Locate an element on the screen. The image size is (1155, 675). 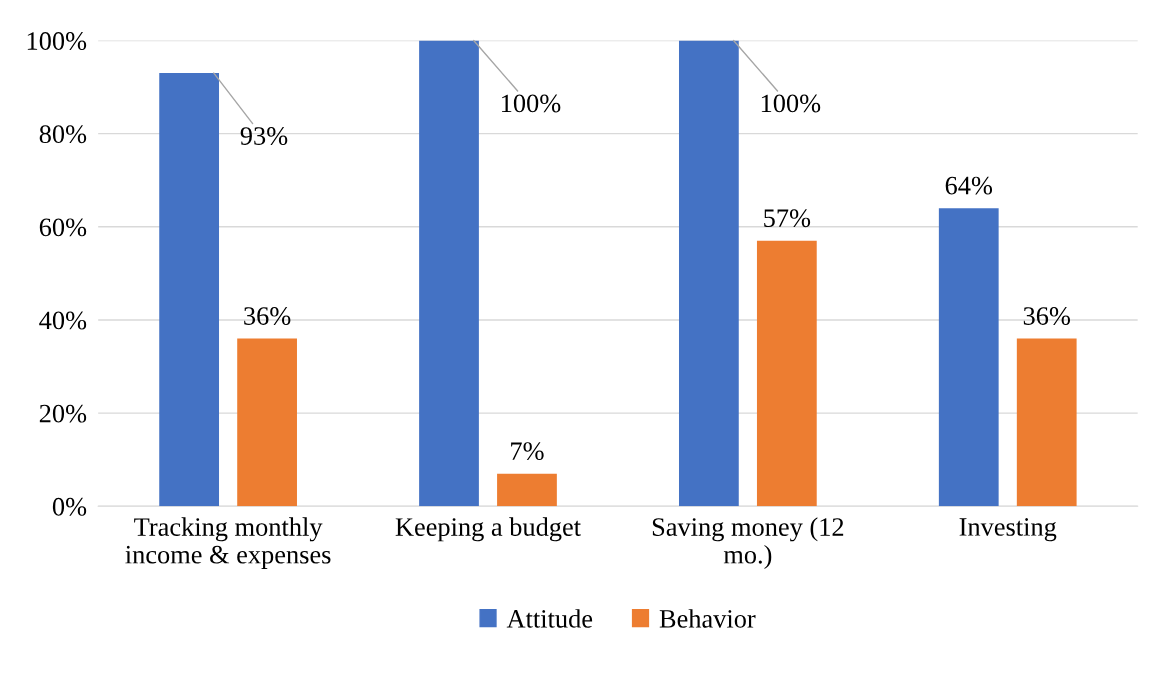
y-tick-label: 60% is located at coordinates (63, 227).